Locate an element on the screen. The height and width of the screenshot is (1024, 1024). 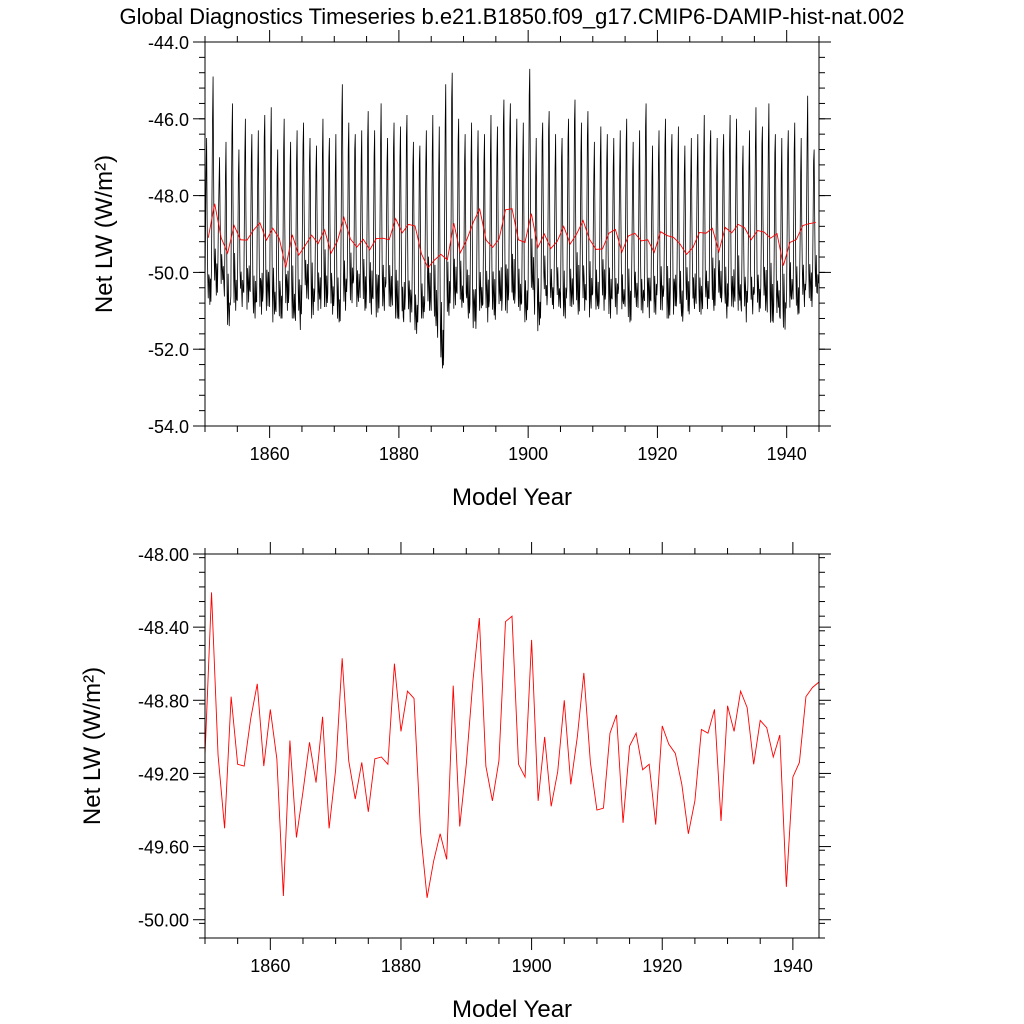
top-y-tick-label: -54.0 is located at coordinates (168, 427).